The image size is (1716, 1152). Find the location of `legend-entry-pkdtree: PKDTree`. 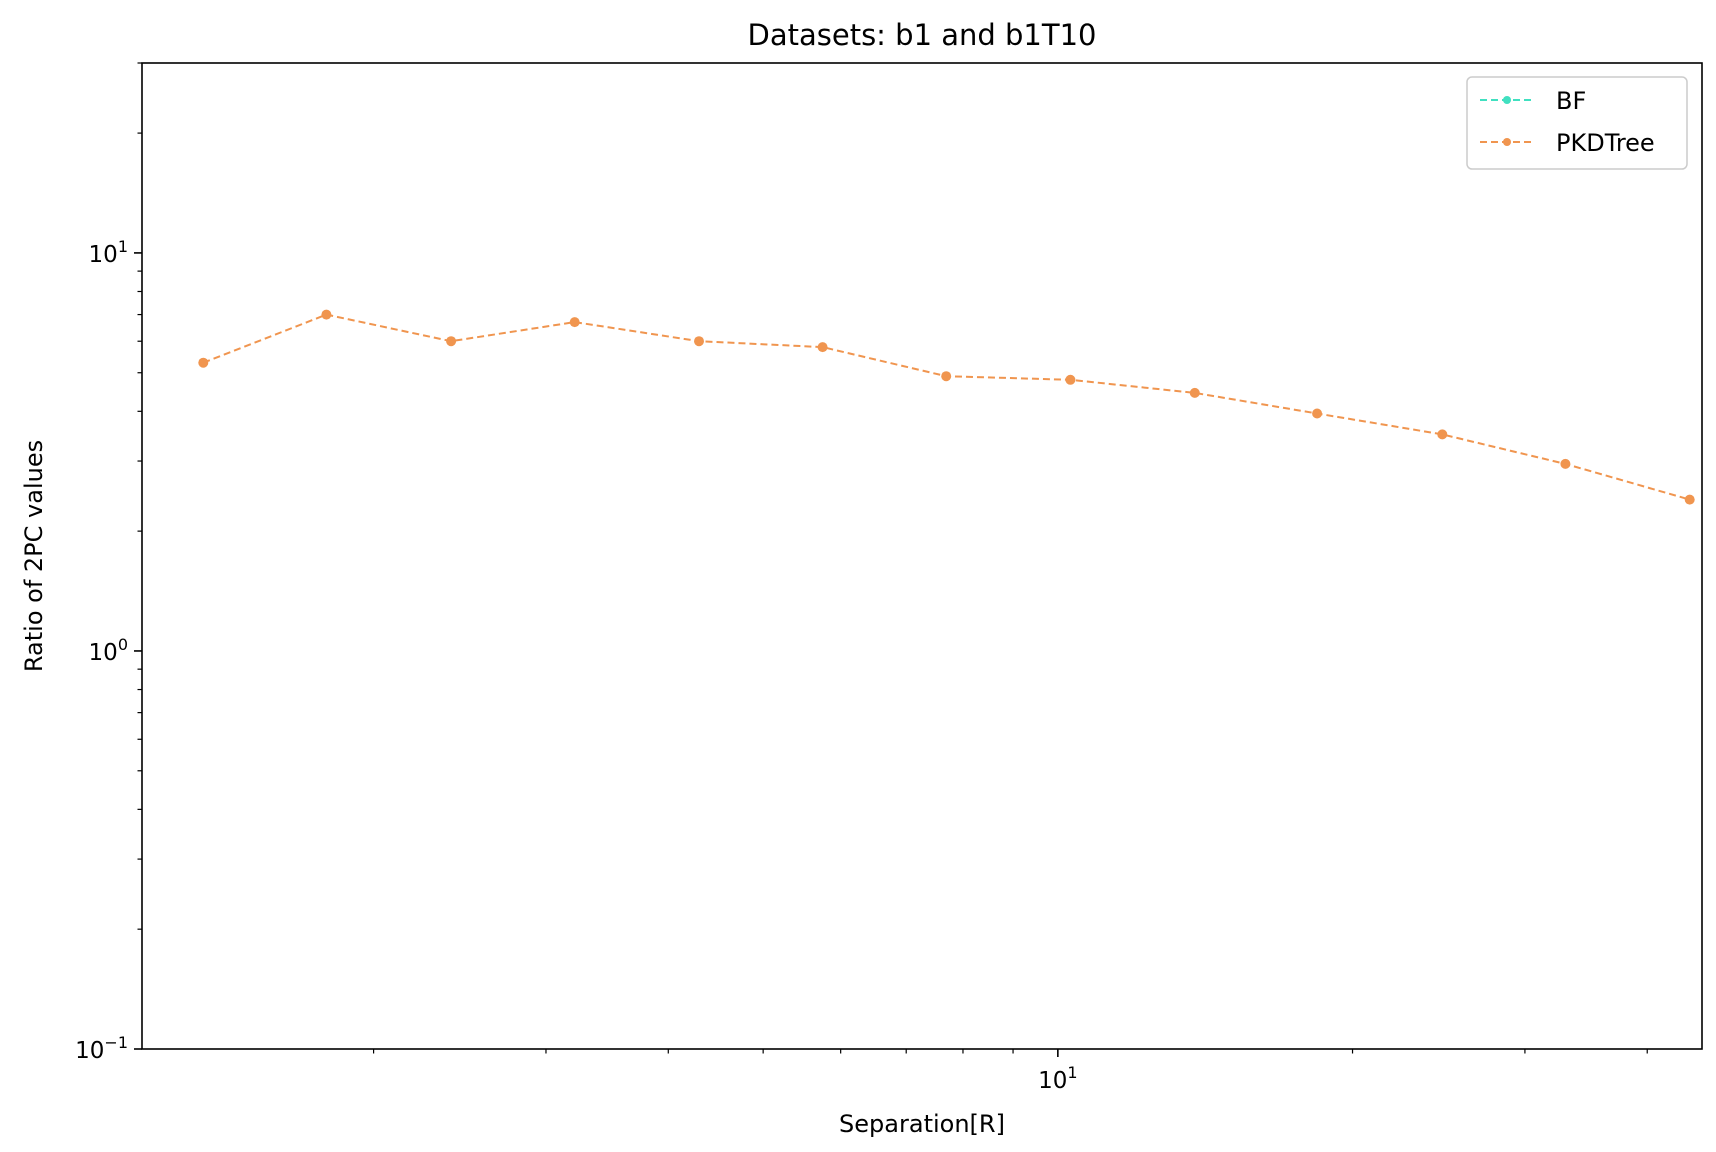

legend-entry-pkdtree: PKDTree is located at coordinates (1567, 143).